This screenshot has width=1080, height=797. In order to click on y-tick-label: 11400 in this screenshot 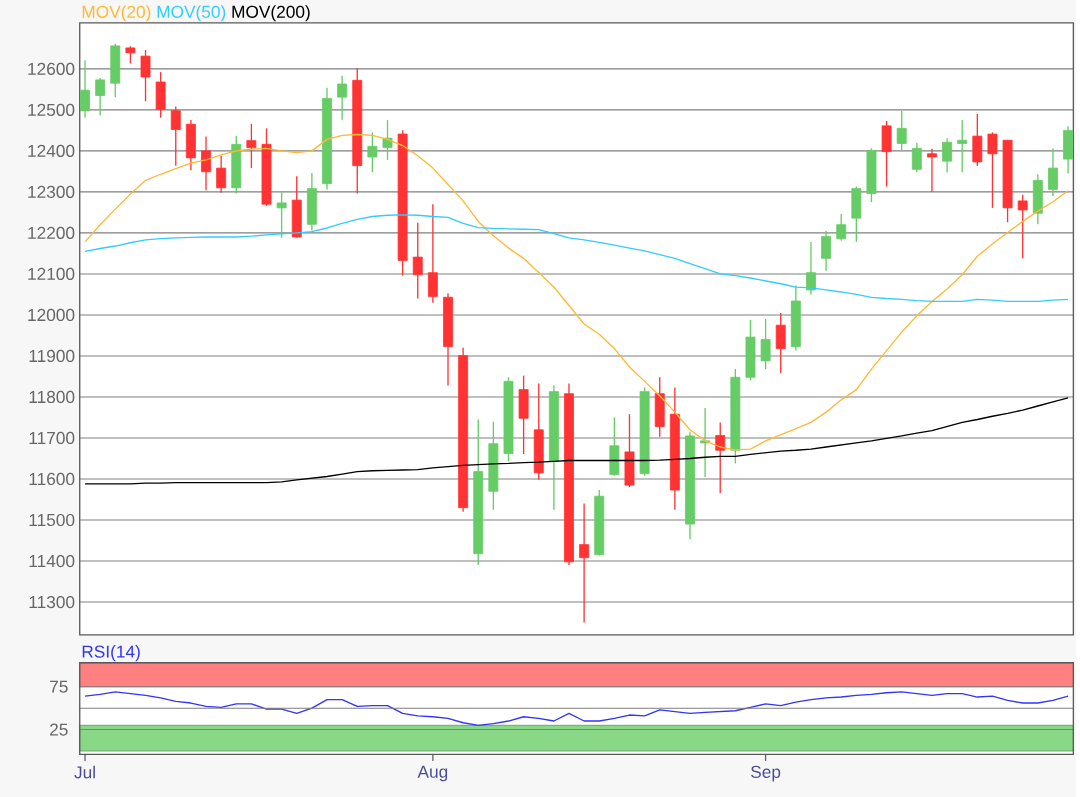, I will do `click(52, 560)`.